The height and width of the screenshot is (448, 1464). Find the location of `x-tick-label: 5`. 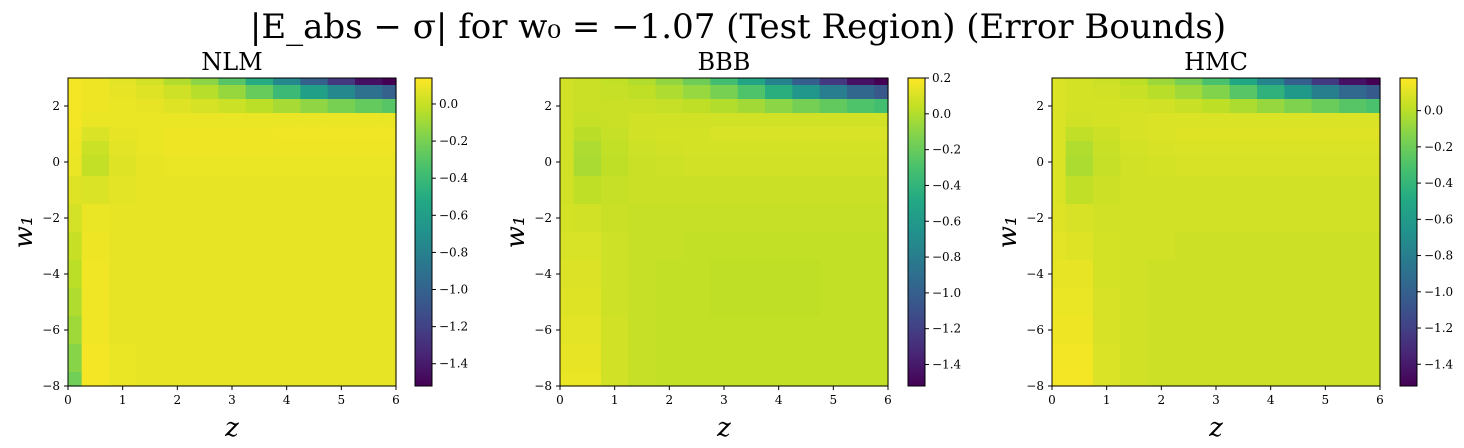

x-tick-label: 5 is located at coordinates (342, 400).